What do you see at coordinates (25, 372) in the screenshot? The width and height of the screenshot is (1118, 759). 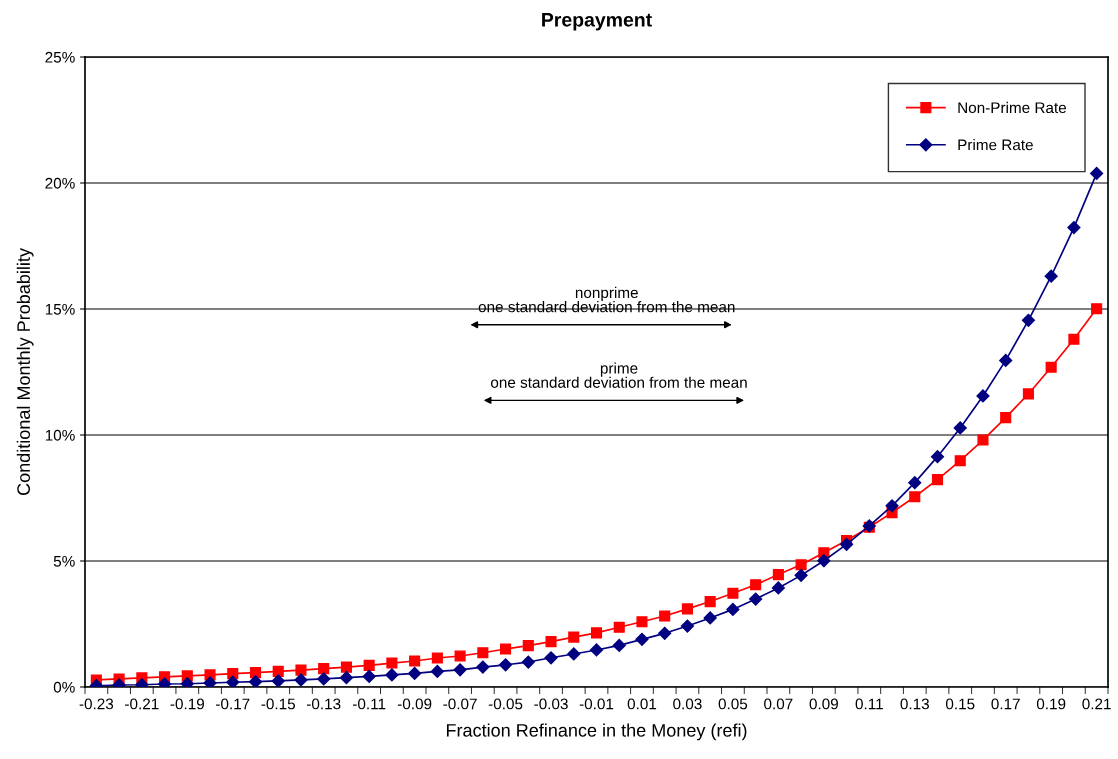 I see `y-axis-title: Conditional Monthly Probability` at bounding box center [25, 372].